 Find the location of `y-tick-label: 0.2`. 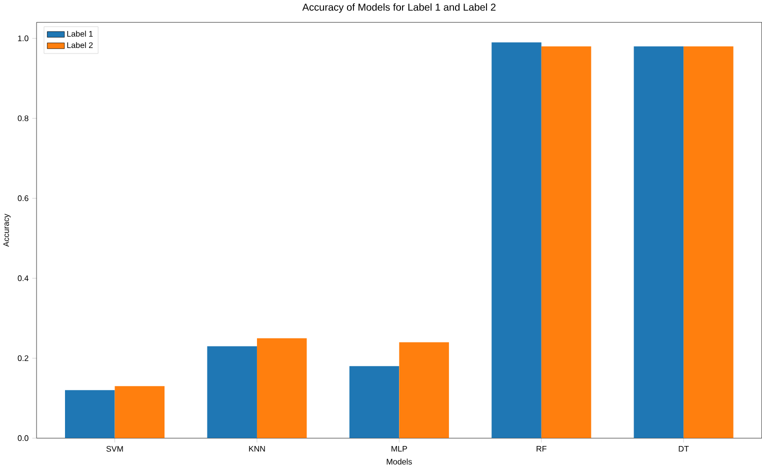

y-tick-label: 0.2 is located at coordinates (23, 358).